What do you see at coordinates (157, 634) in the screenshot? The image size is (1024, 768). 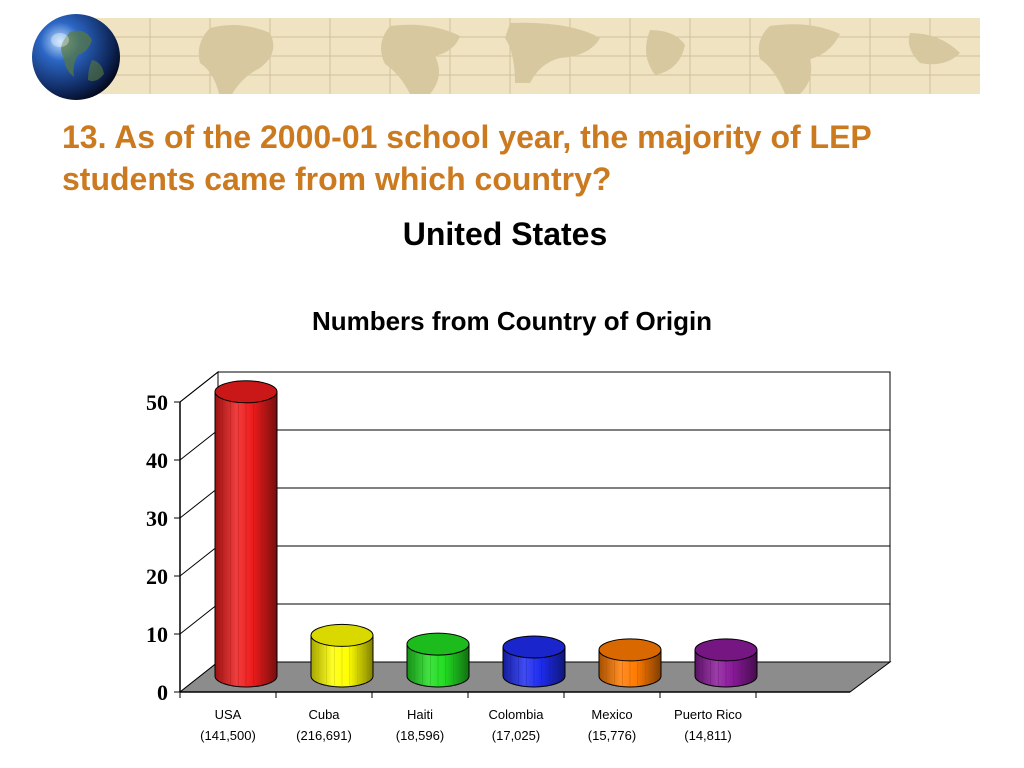 I see `y-tick-label-1: 10` at bounding box center [157, 634].